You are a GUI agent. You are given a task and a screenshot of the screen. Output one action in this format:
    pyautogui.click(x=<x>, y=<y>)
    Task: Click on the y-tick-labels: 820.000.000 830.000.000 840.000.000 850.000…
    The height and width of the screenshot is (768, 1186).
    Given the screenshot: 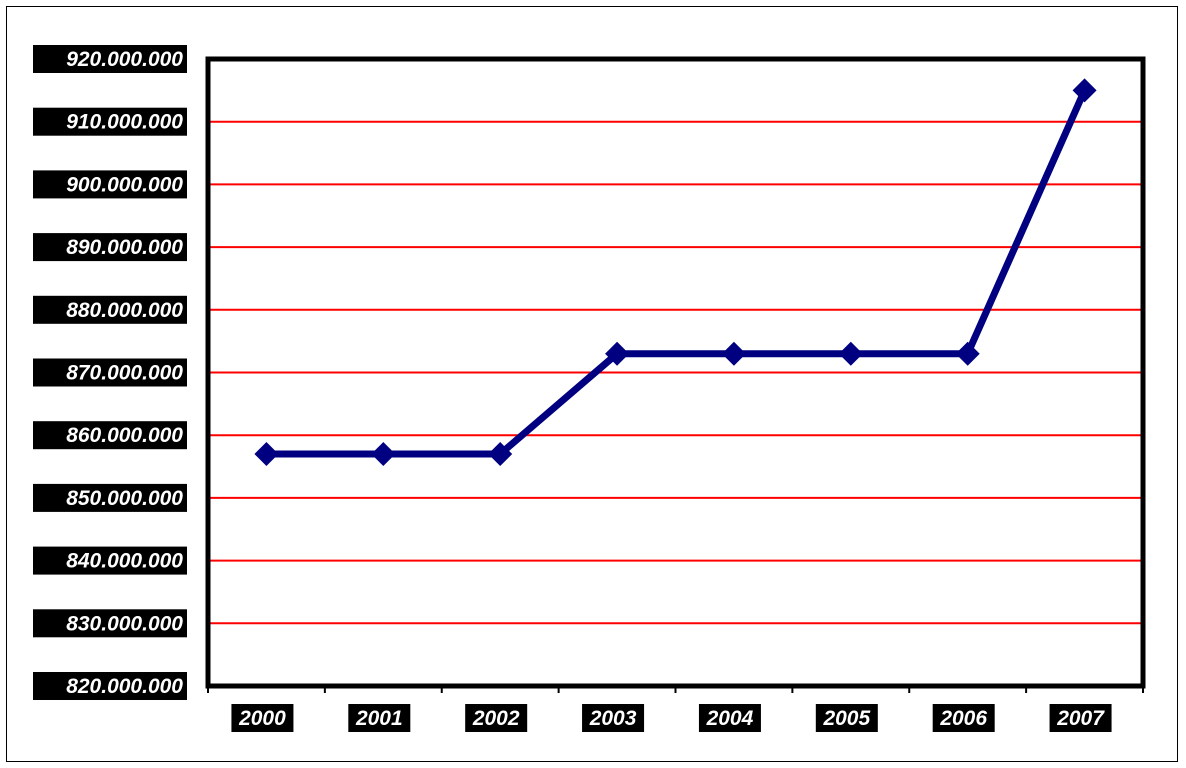 What is the action you would take?
    pyautogui.click(x=110, y=372)
    